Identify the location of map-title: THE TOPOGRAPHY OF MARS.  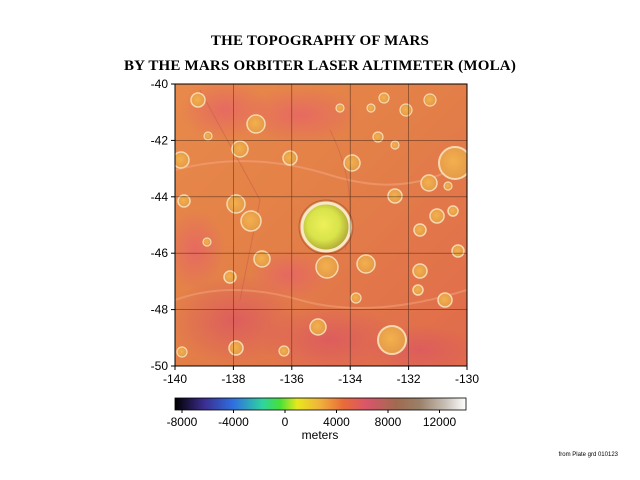
(320, 41).